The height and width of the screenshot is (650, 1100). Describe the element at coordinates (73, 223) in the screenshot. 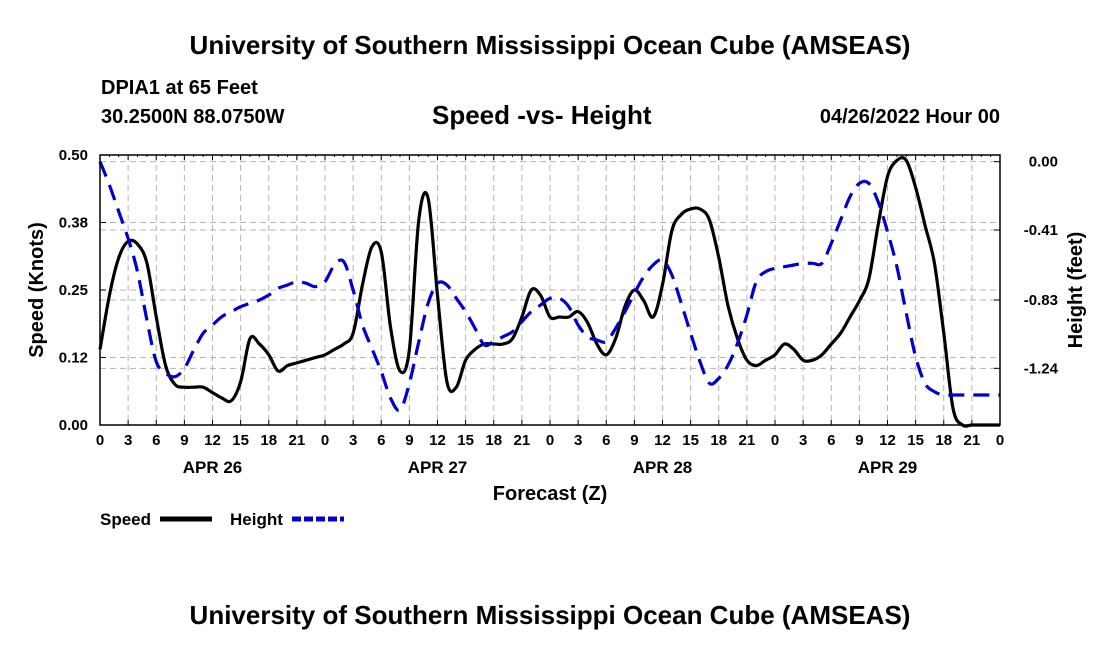

I see `y-left-tick-label: 0.38` at that location.